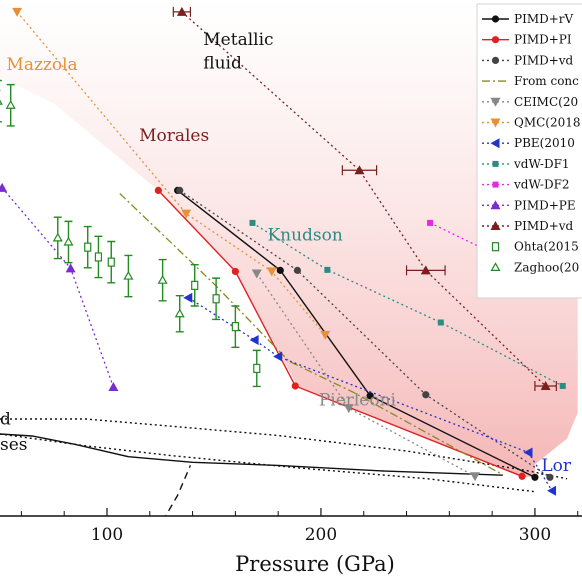 Image resolution: width=582 pixels, height=584 pixels. What do you see at coordinates (530, 102) in the screenshot?
I see `legend-item-ceimc-20-4: CEIMC(20` at bounding box center [530, 102].